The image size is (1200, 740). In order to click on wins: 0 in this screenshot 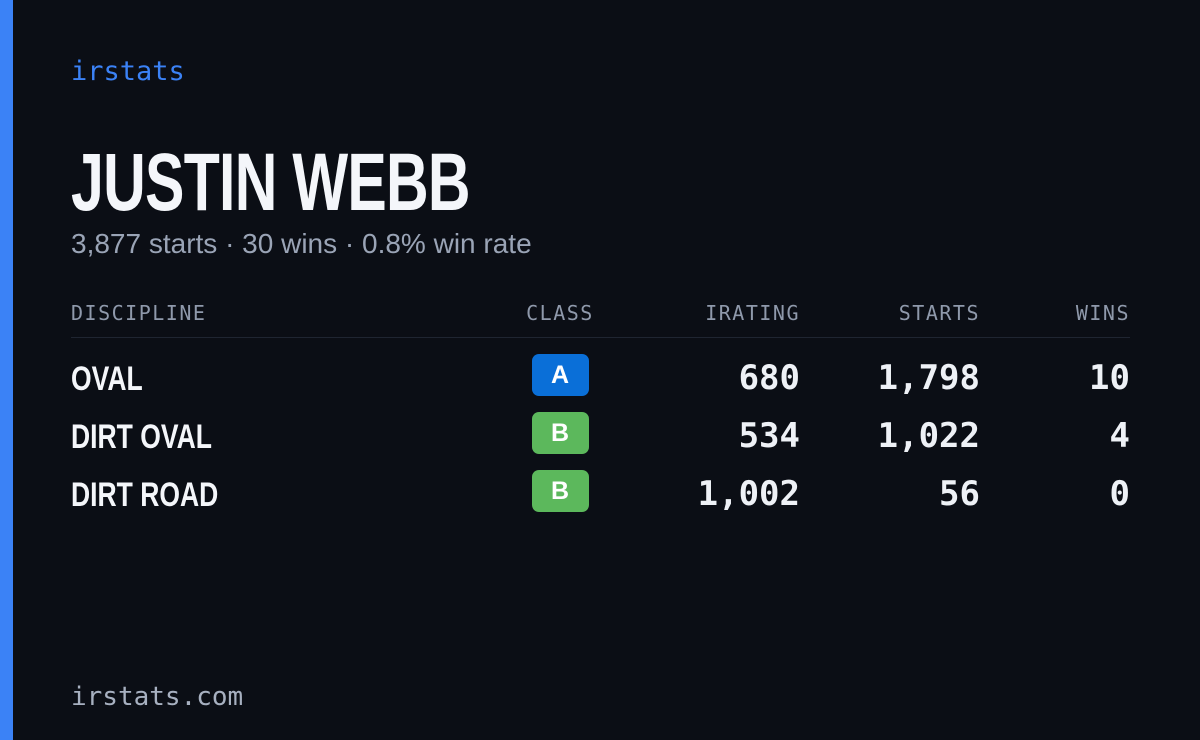, I will do `click(1119, 494)`.